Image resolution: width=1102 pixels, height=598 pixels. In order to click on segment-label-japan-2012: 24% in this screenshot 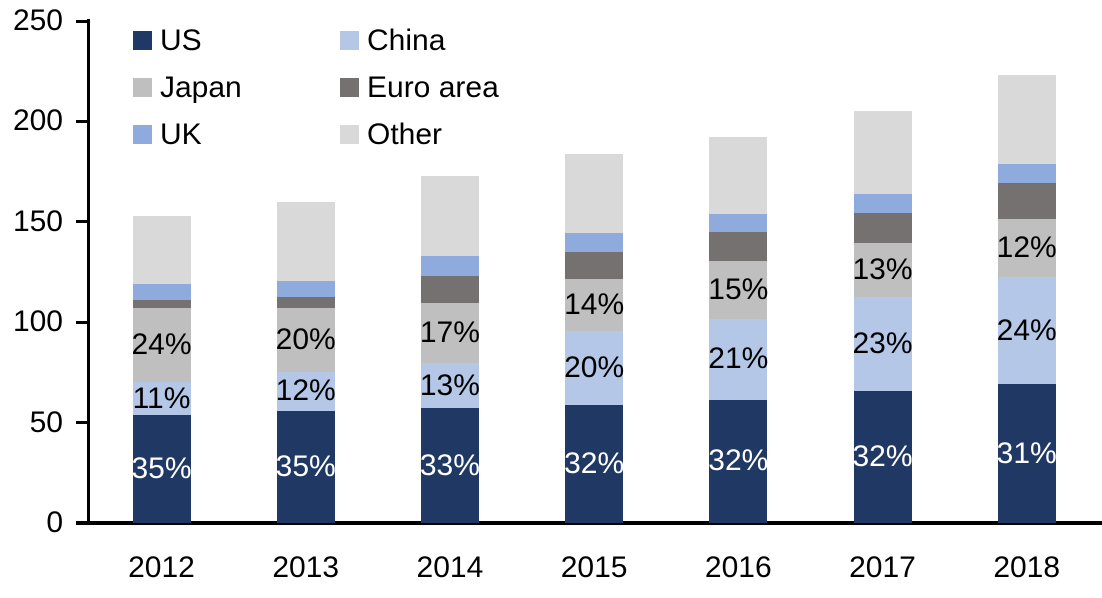, I will do `click(161, 344)`.